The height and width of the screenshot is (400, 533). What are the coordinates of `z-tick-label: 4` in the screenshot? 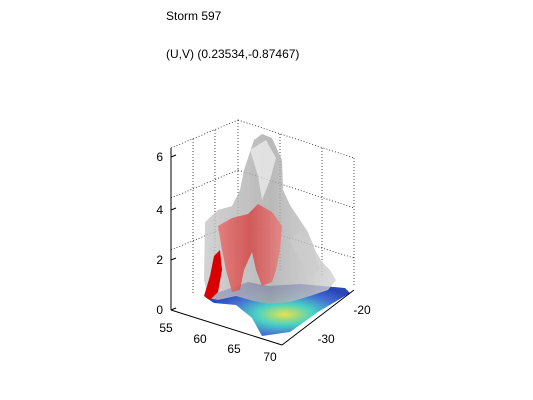 It's located at (159, 210).